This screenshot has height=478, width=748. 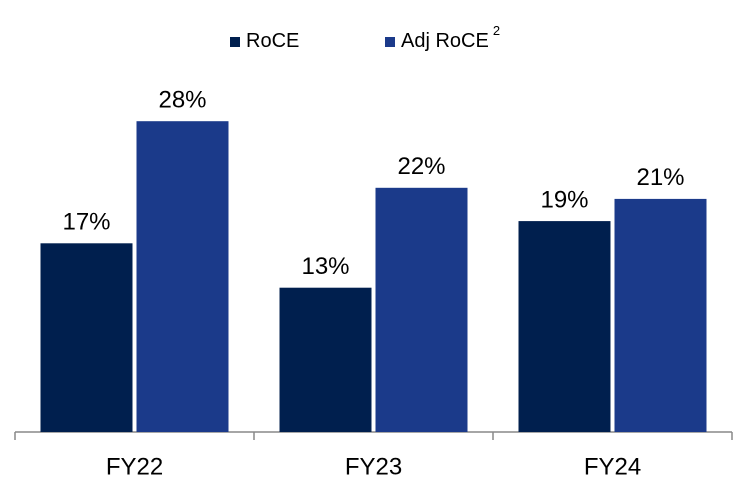 What do you see at coordinates (564, 199) in the screenshot?
I see `data-label: 19%` at bounding box center [564, 199].